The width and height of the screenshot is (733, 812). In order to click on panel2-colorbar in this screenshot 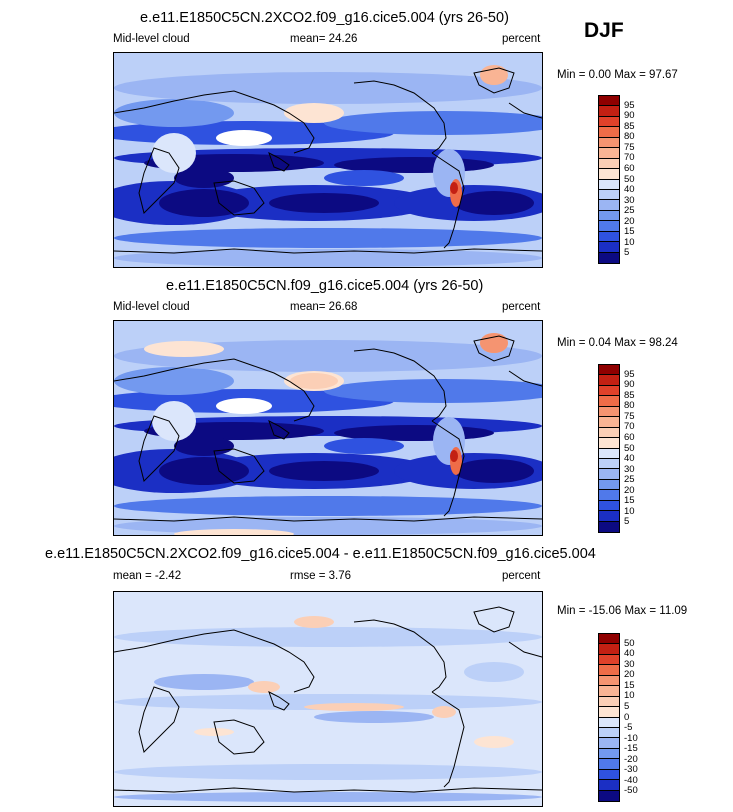, I will do `click(609, 448)`.